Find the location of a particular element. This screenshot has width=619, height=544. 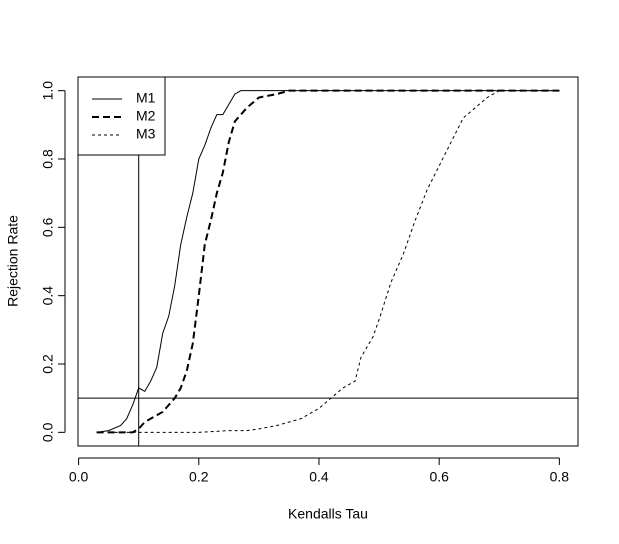

y-tick-label: 0.8 is located at coordinates (48, 159).